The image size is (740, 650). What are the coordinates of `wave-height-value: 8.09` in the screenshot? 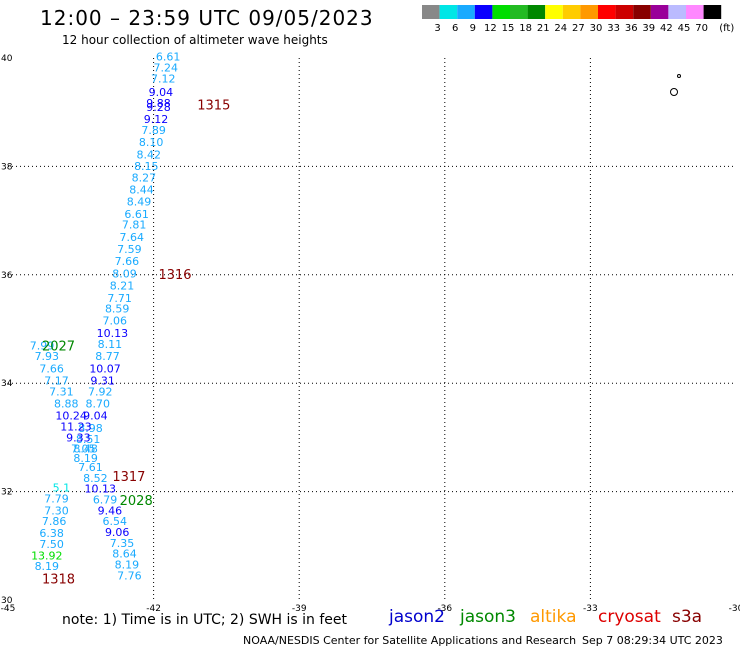 It's located at (124, 274).